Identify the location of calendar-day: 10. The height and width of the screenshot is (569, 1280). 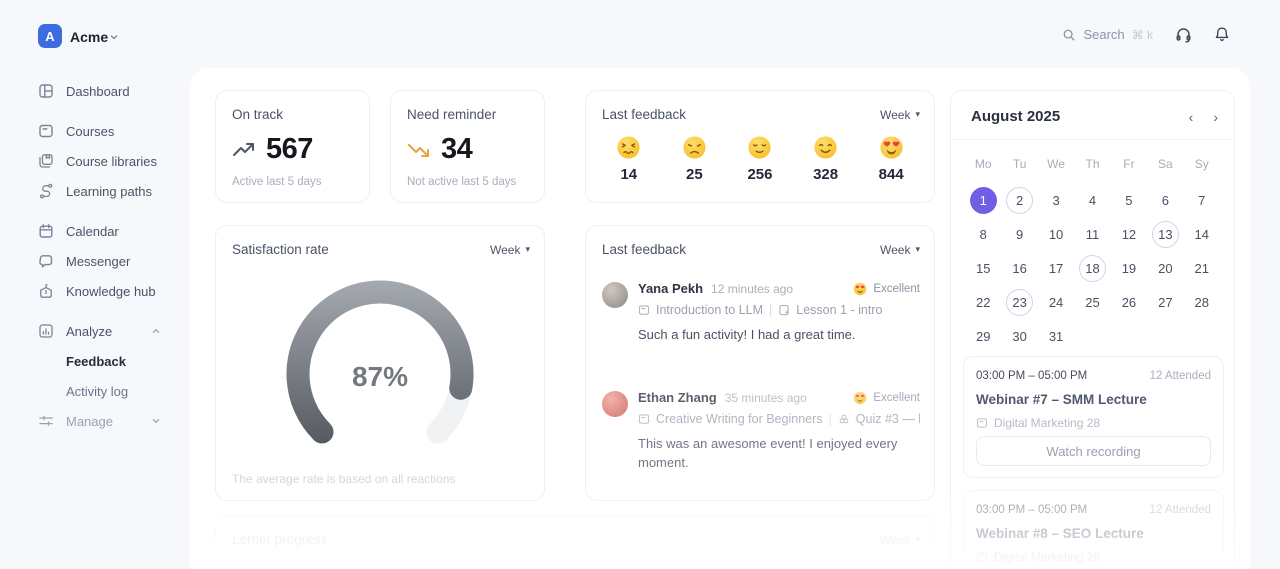
(1056, 234).